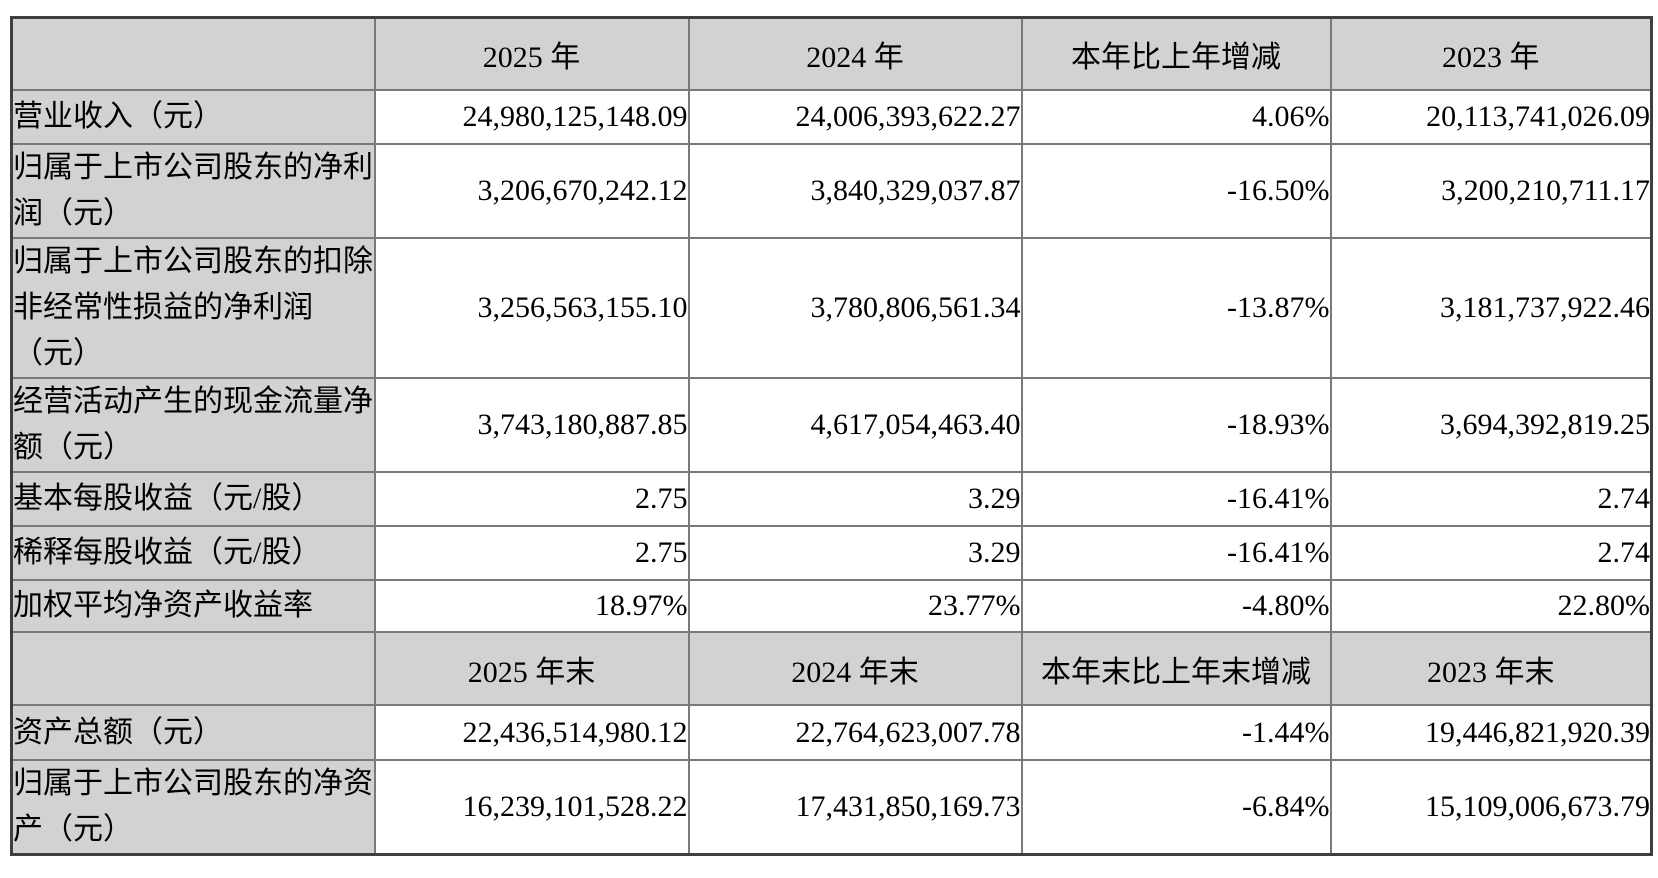  Describe the element at coordinates (1176, 732) in the screenshot. I see `value-change: -1.44%` at that location.